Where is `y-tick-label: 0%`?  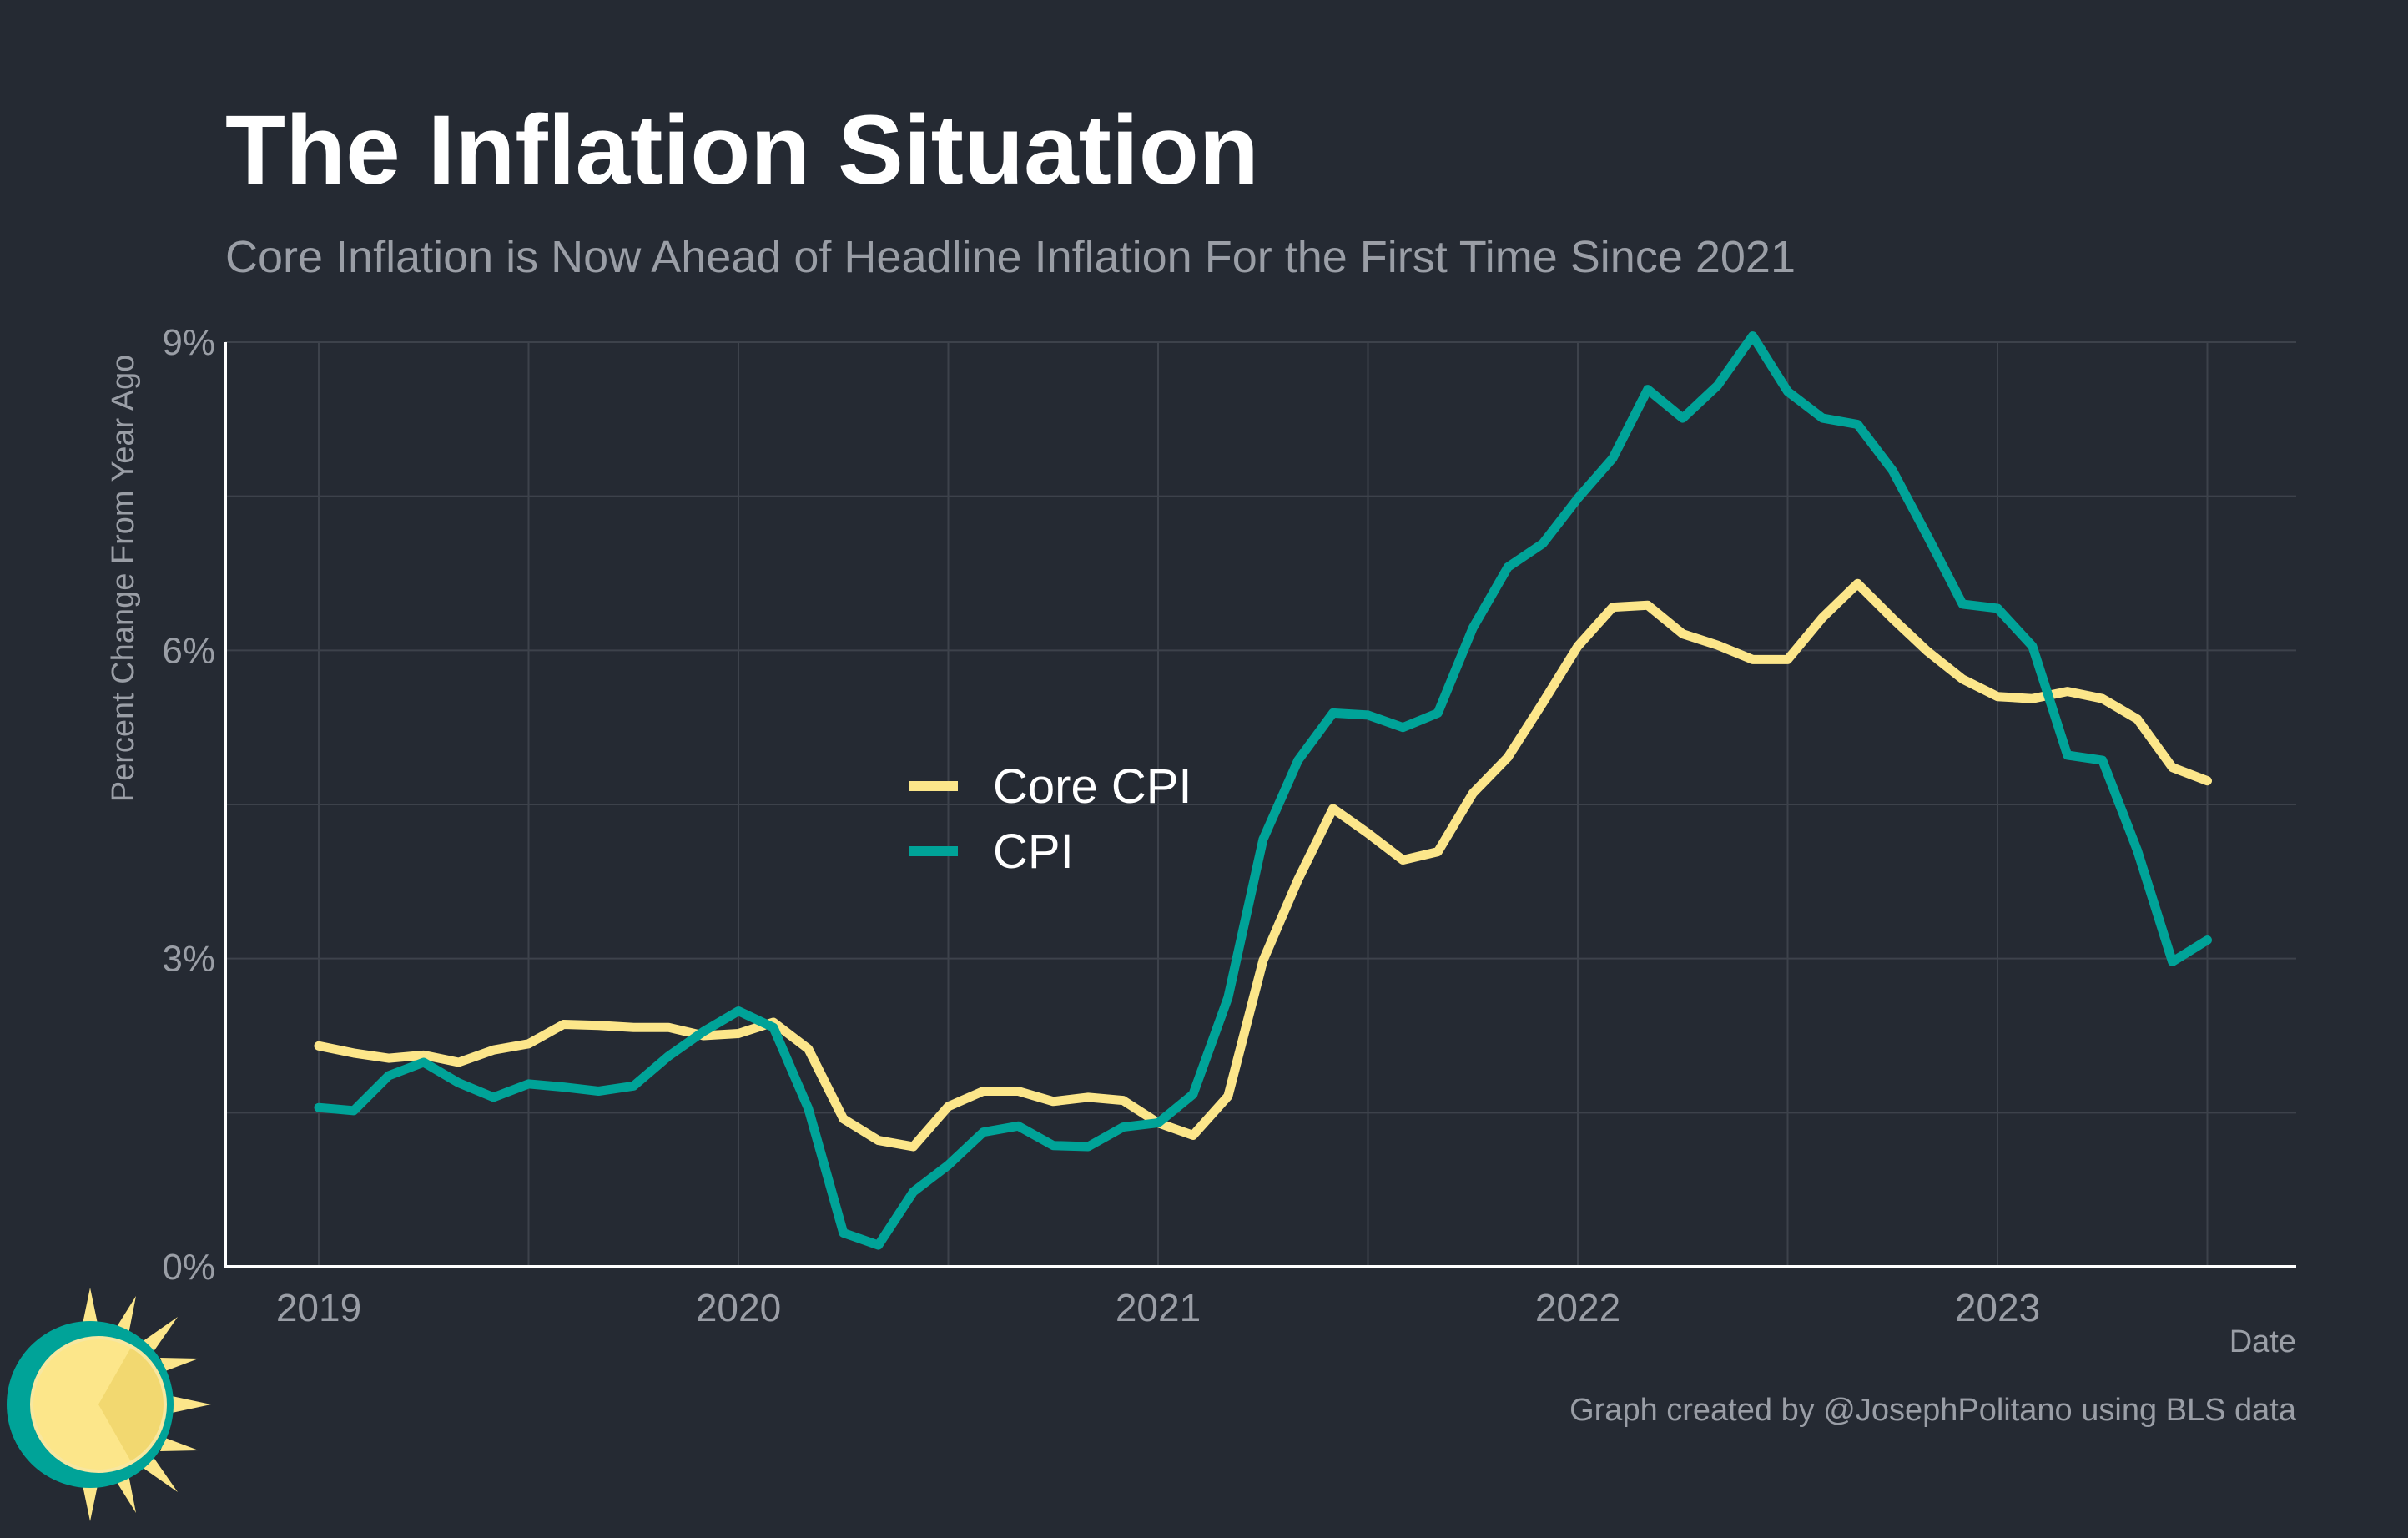 y-tick-label: 0% is located at coordinates (188, 1267).